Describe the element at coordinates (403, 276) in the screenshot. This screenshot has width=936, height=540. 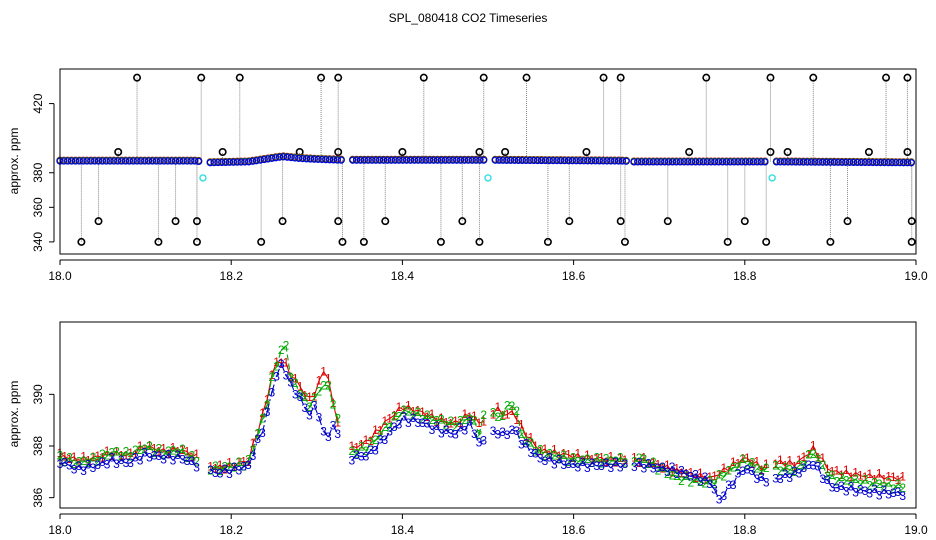
I see `top-x-tick-label: 18.4` at that location.